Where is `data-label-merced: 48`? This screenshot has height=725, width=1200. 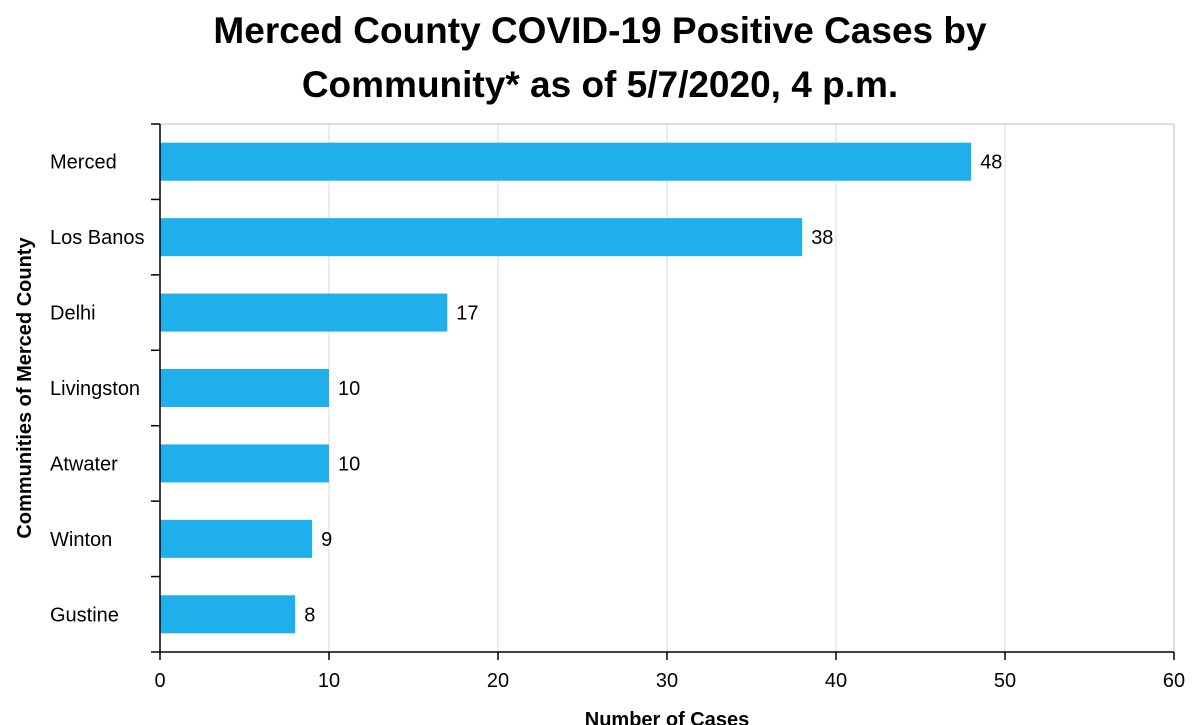
data-label-merced: 48 is located at coordinates (991, 163).